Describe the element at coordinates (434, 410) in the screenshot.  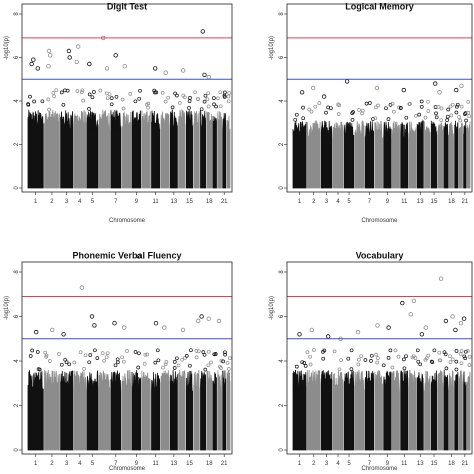
I see `chromosome-15-points` at that location.